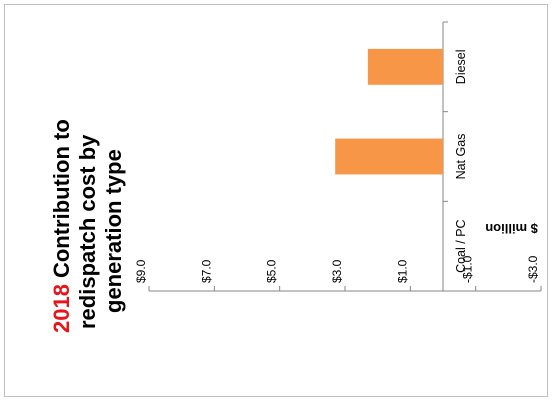  What do you see at coordinates (61, 198) in the screenshot?
I see `title-line-1: Contribution to` at bounding box center [61, 198].